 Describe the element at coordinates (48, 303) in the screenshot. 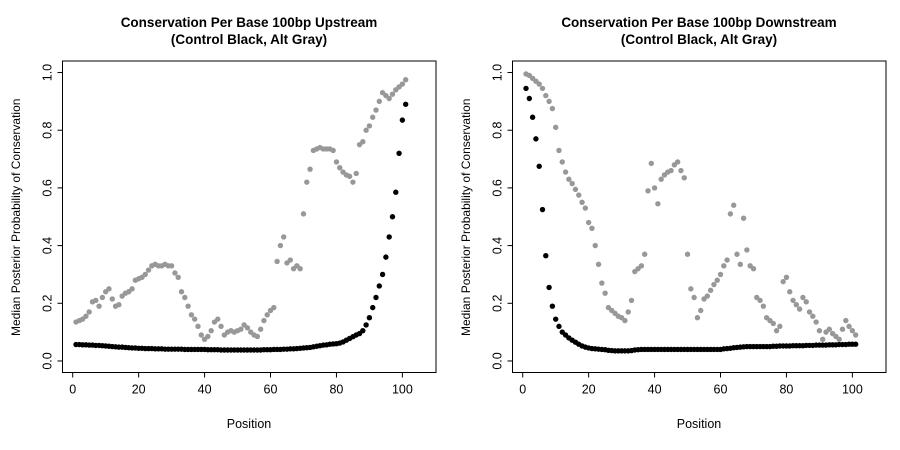

I see `y-tick-label: 0.2` at that location.